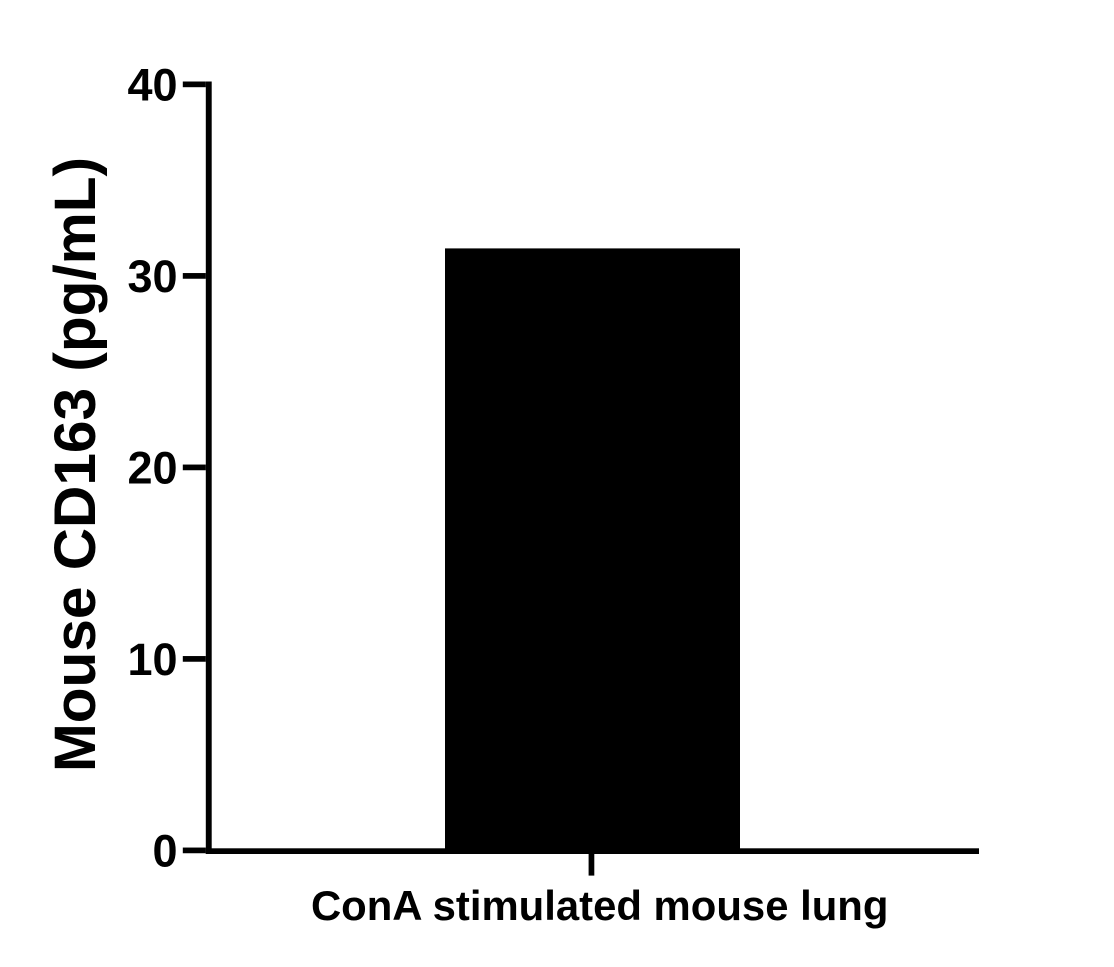 This screenshot has height=967, width=1114. I want to click on svg-text: 0, so click(164, 851).